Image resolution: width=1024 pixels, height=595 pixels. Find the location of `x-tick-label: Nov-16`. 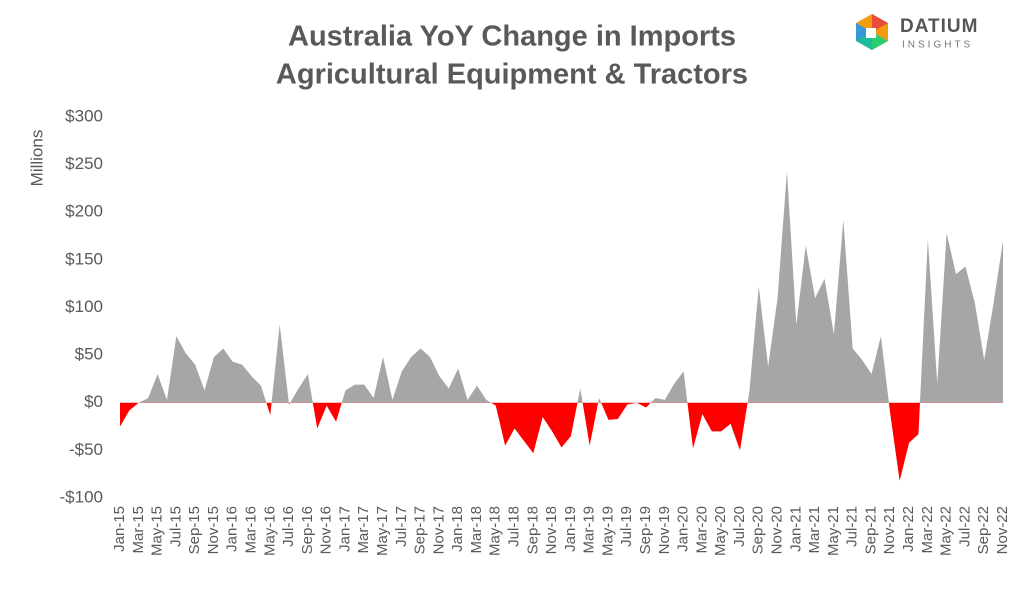

x-tick-label: Nov-16 is located at coordinates (326, 530).